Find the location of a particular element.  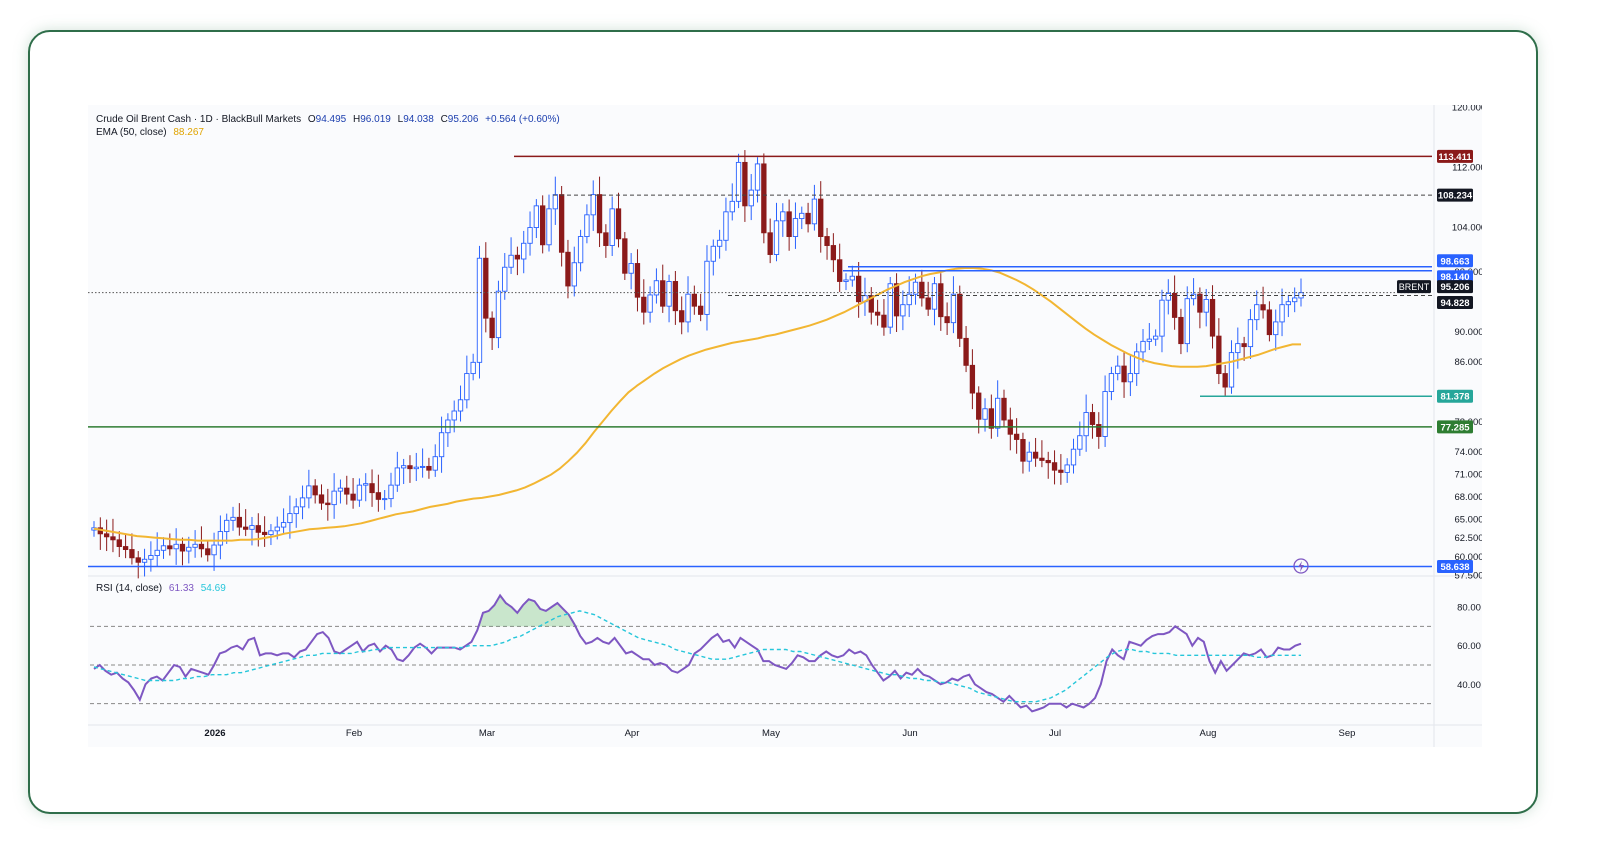

price-tag-current-price: 95.206 is located at coordinates (1455, 287).